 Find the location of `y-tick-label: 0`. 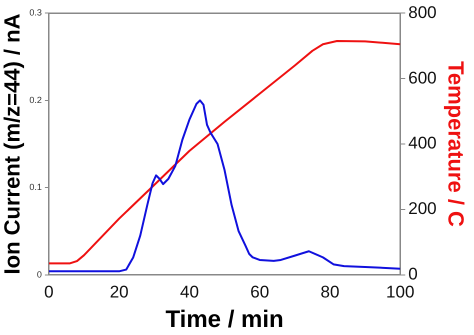

y-tick-label: 0 is located at coordinates (39, 274).